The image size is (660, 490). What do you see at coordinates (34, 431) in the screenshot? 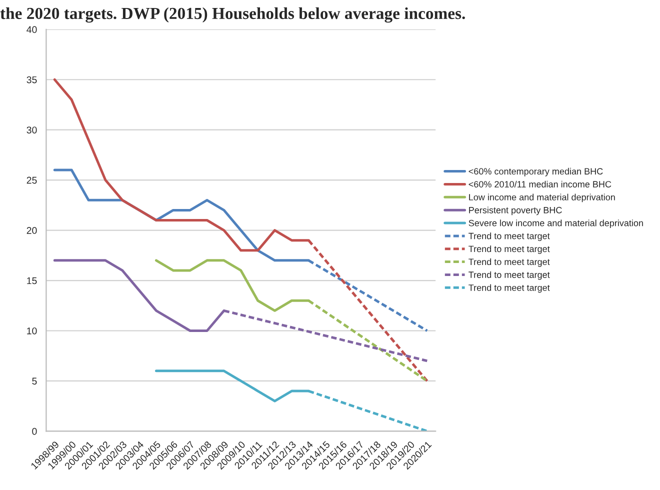
I see `y-tick-label: 0` at bounding box center [34, 431].